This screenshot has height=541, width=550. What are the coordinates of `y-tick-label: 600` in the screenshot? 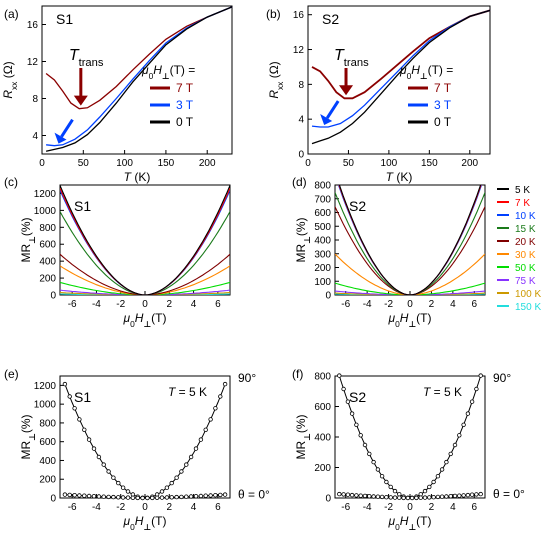 It's located at (322, 213).